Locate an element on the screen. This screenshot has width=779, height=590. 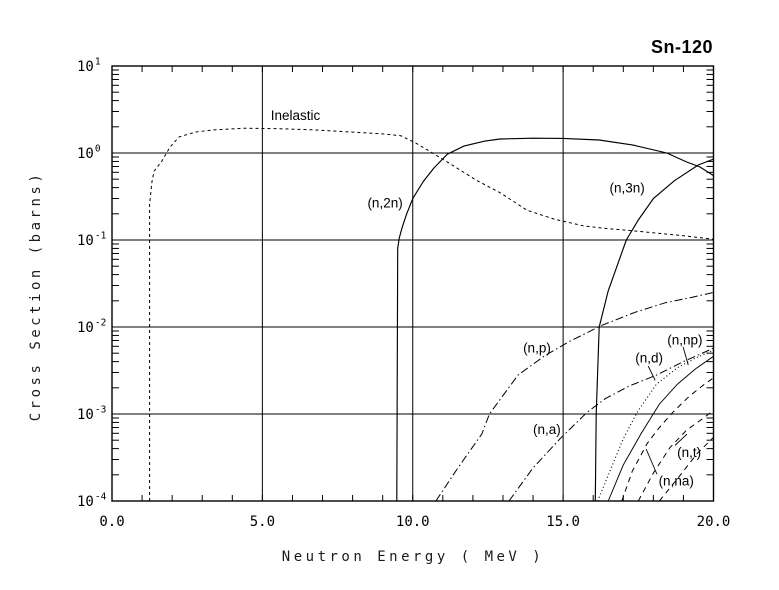
series-n-a is located at coordinates (611, 424).